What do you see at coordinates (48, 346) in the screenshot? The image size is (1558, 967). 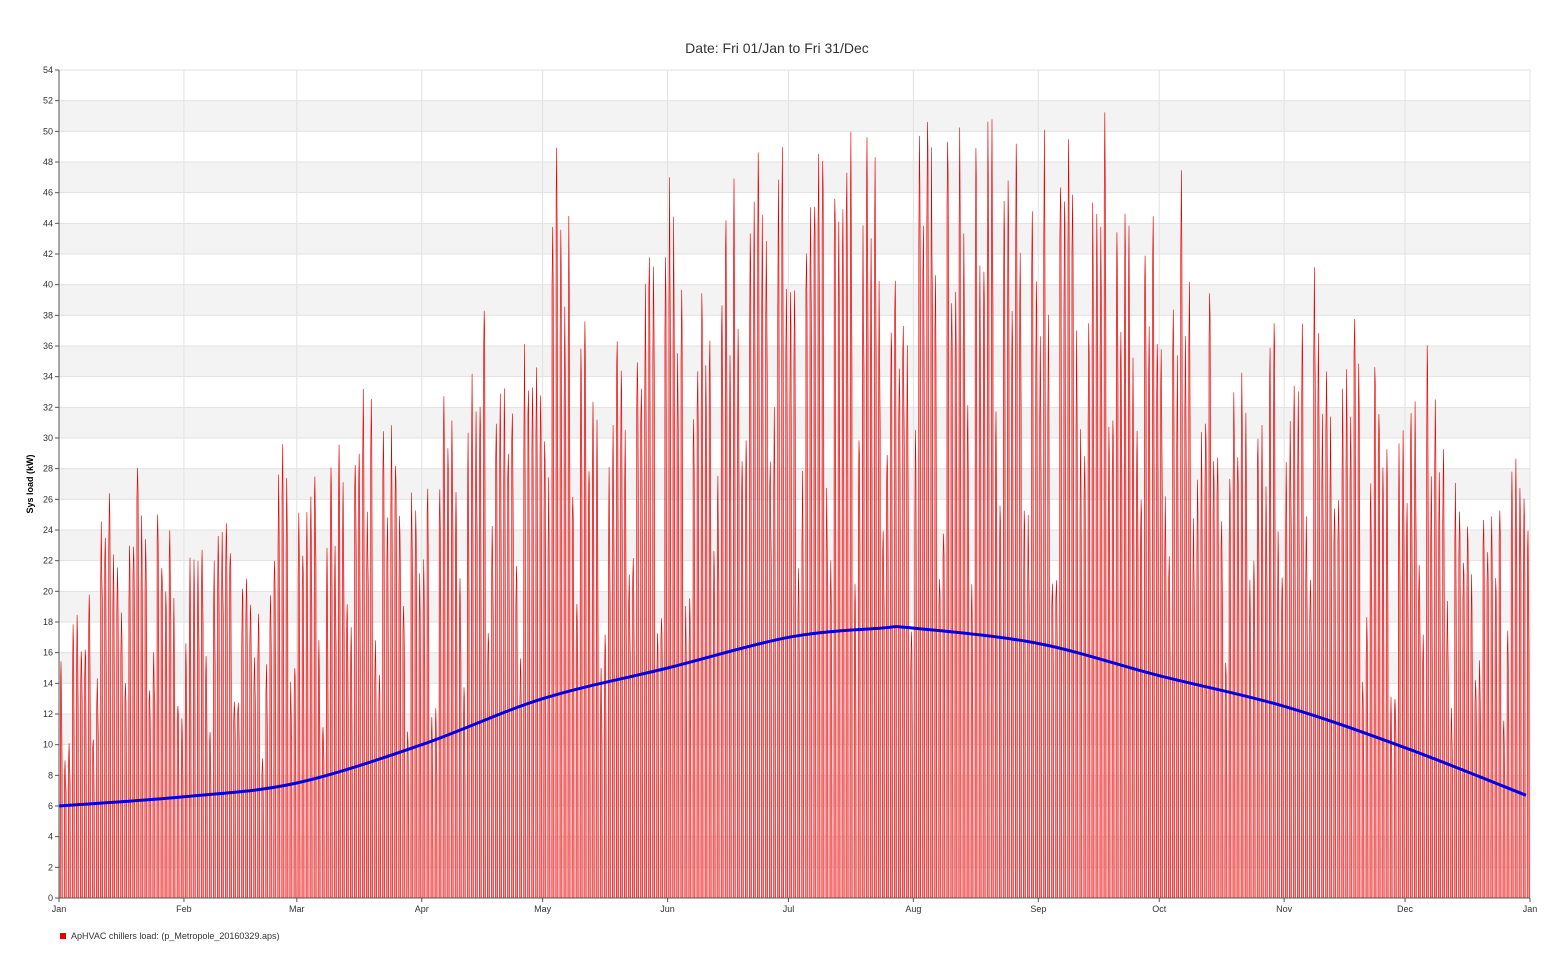 I see `y-tick-label: 36` at bounding box center [48, 346].